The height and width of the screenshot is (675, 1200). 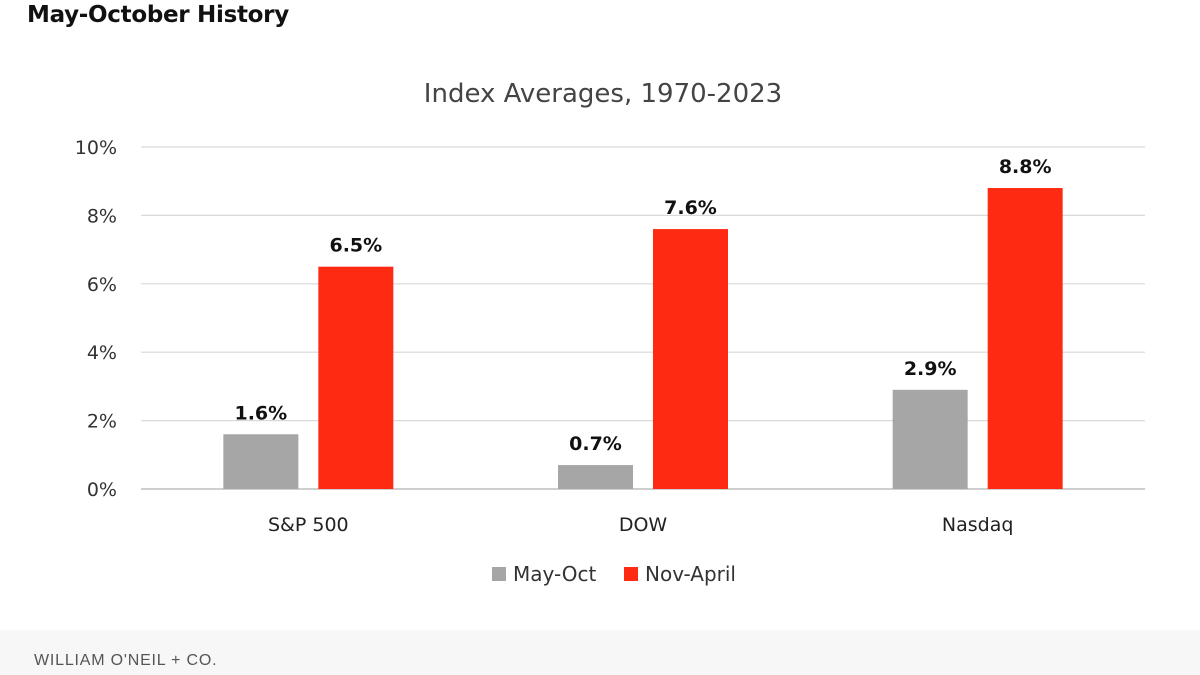 What do you see at coordinates (102, 422) in the screenshot?
I see `y-tick-label: 2%` at bounding box center [102, 422].